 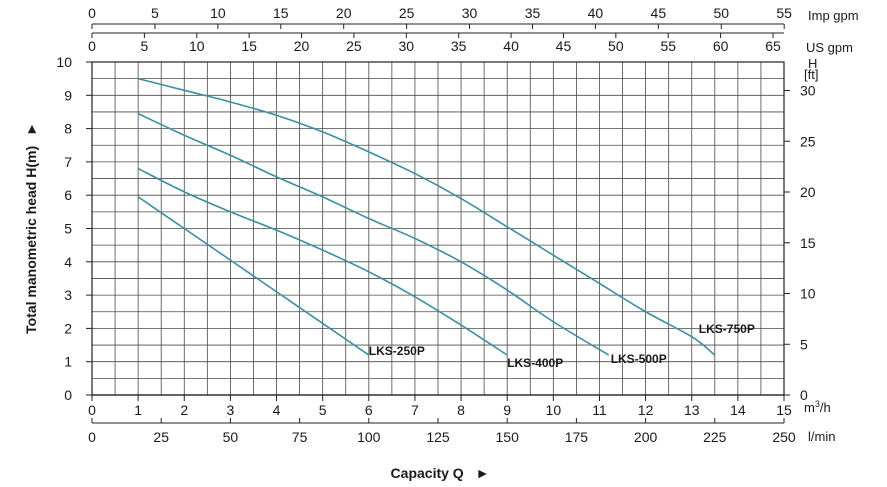 I want to click on y-axis-m-tick-label: 5, so click(x=68, y=229).